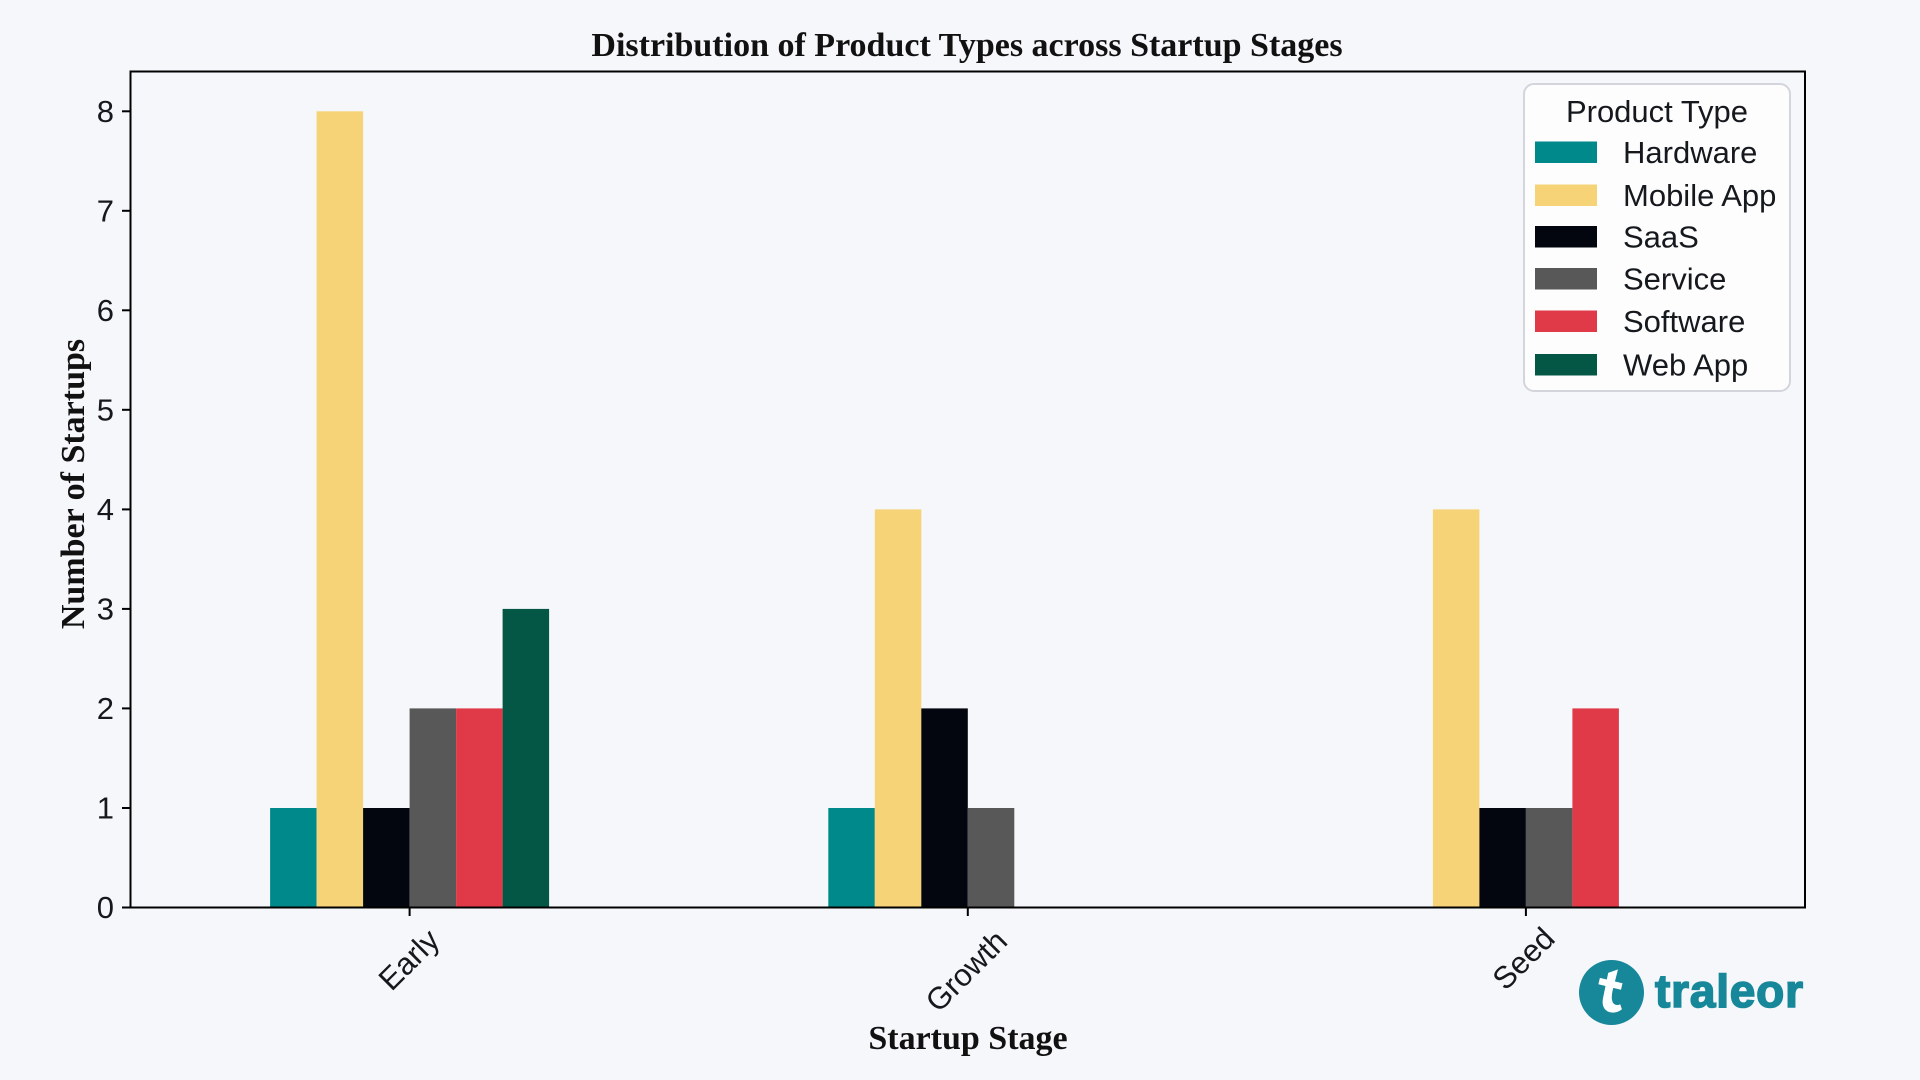 This screenshot has height=1080, width=1920. I want to click on svg-text: Software, so click(1684, 321).